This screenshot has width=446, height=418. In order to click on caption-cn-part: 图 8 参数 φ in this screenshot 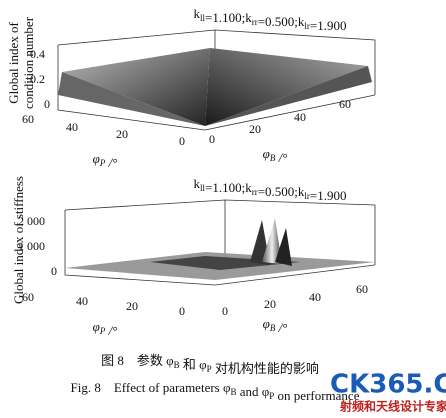, I will do `click(137, 360)`.